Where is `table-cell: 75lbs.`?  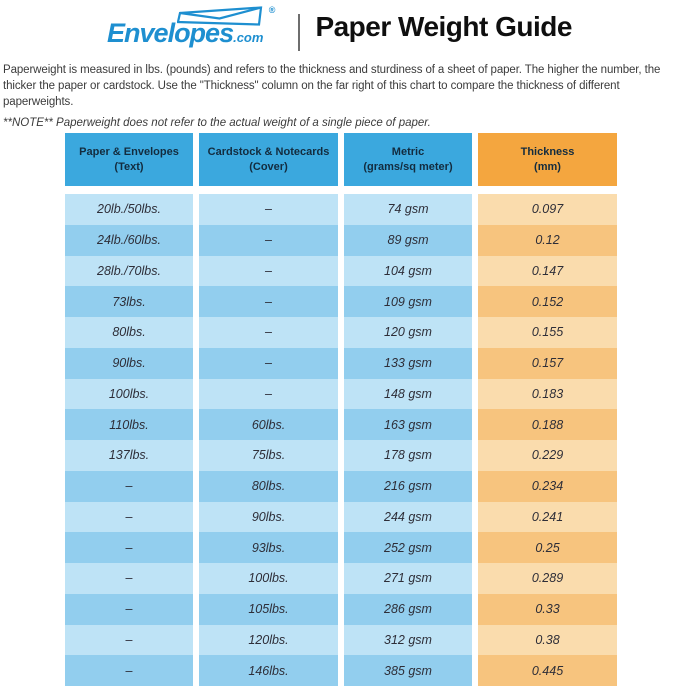 table-cell: 75lbs. is located at coordinates (268, 455).